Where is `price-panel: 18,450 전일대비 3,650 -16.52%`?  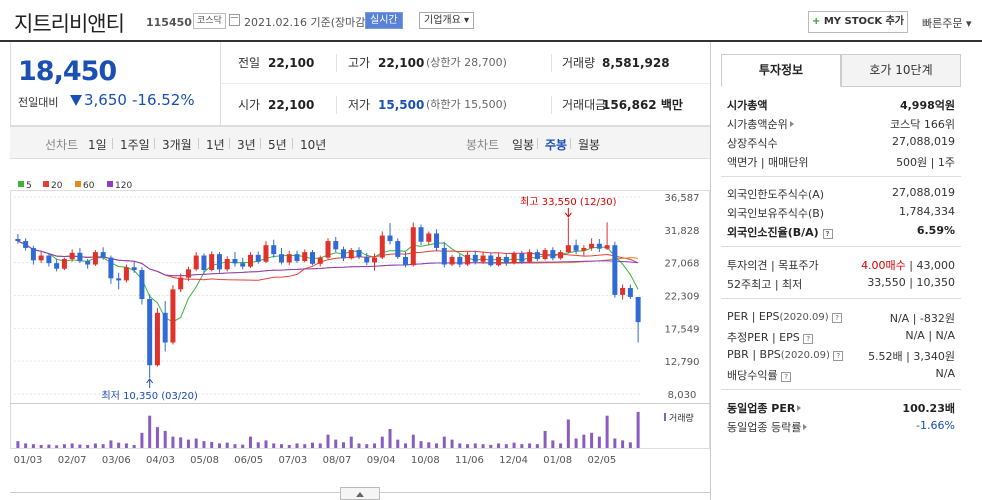
price-panel: 18,450 전일대비 3,650 -16.52% is located at coordinates (115, 84).